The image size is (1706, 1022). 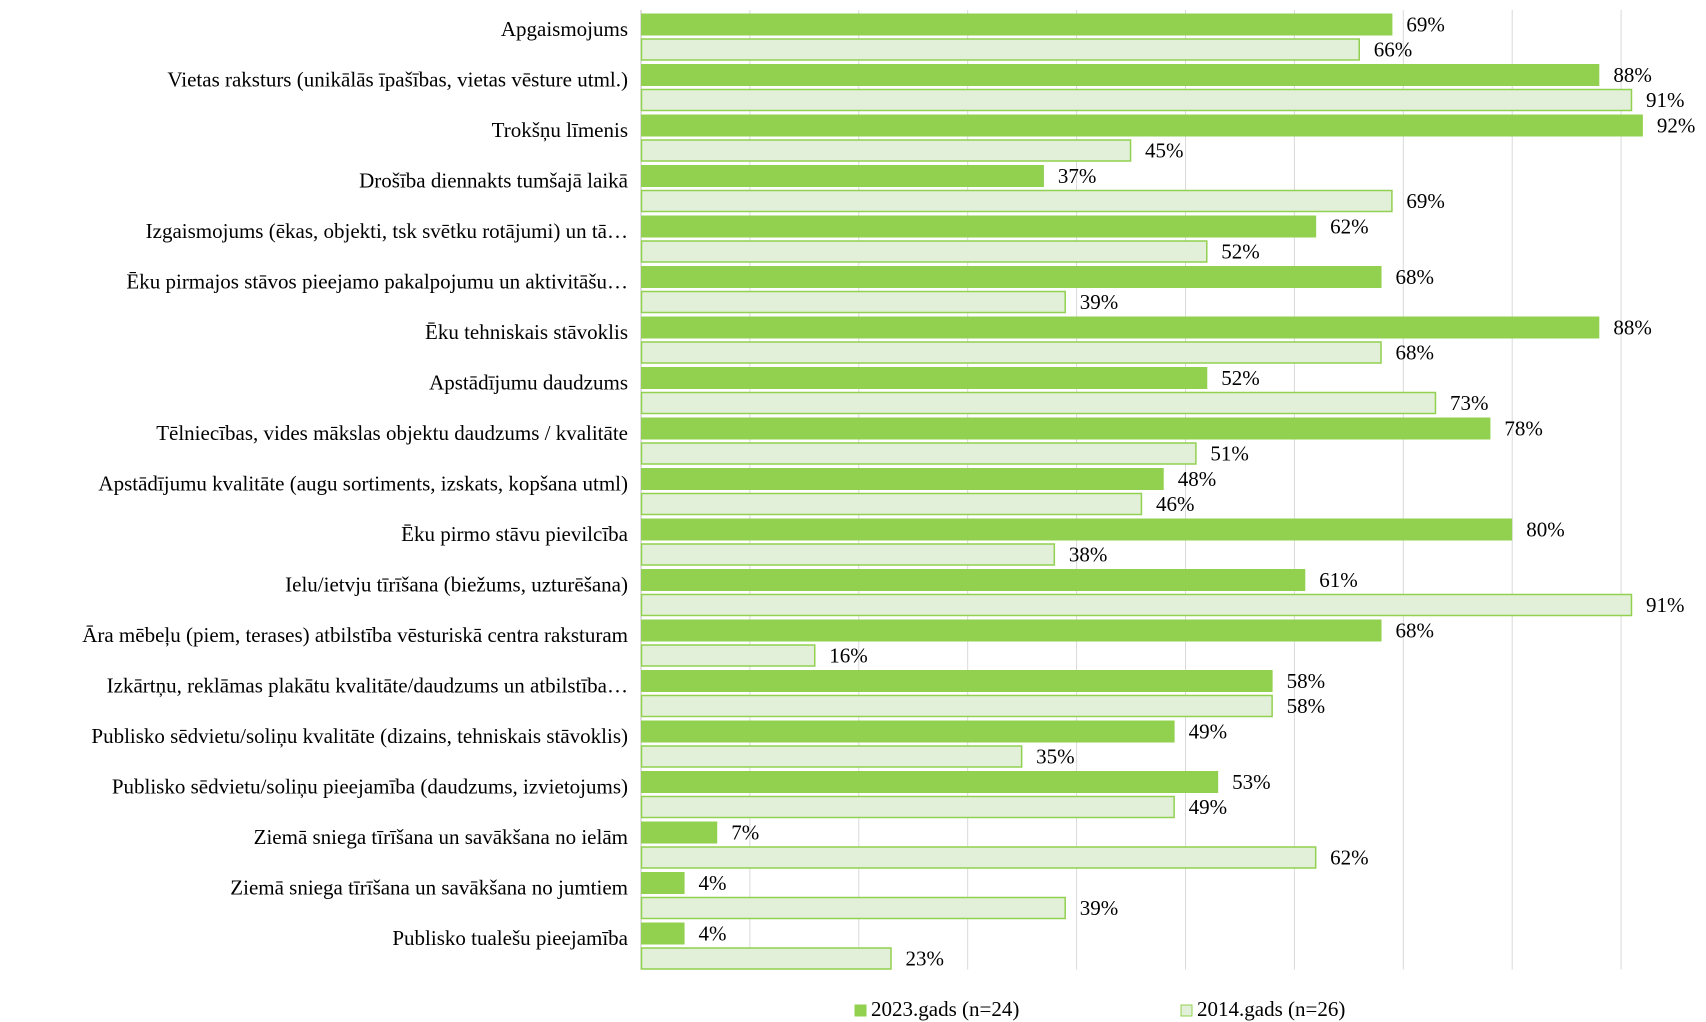 What do you see at coordinates (1632, 75) in the screenshot?
I see `data-label: 88%` at bounding box center [1632, 75].